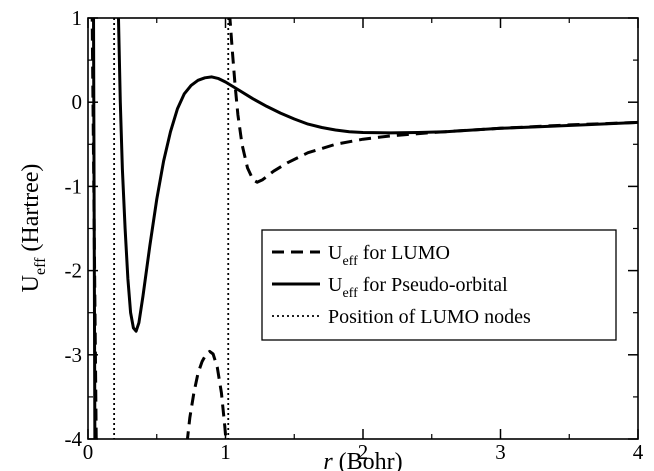 The image size is (654, 471). What do you see at coordinates (500, 452) in the screenshot?
I see `x-tick-label: 3` at bounding box center [500, 452].